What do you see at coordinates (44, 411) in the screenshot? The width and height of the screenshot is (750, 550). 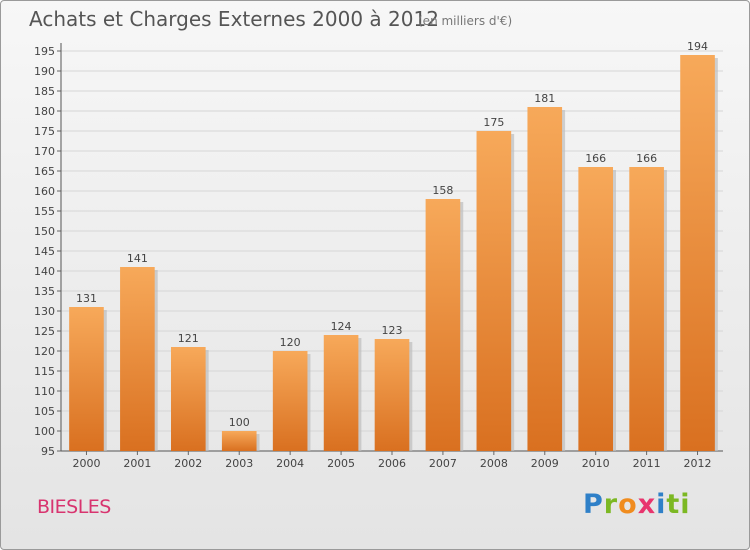 I see `y-tick-label: 105` at bounding box center [44, 411].